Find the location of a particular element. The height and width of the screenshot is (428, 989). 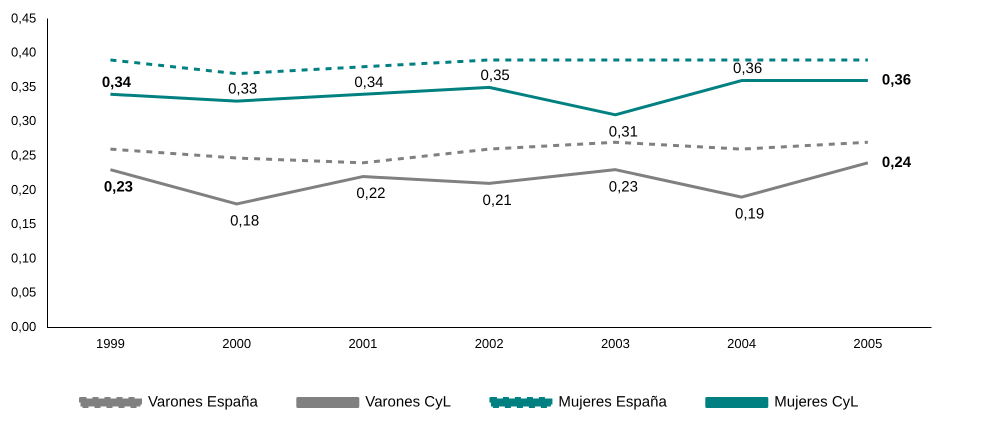

line-series is located at coordinates (489, 152).